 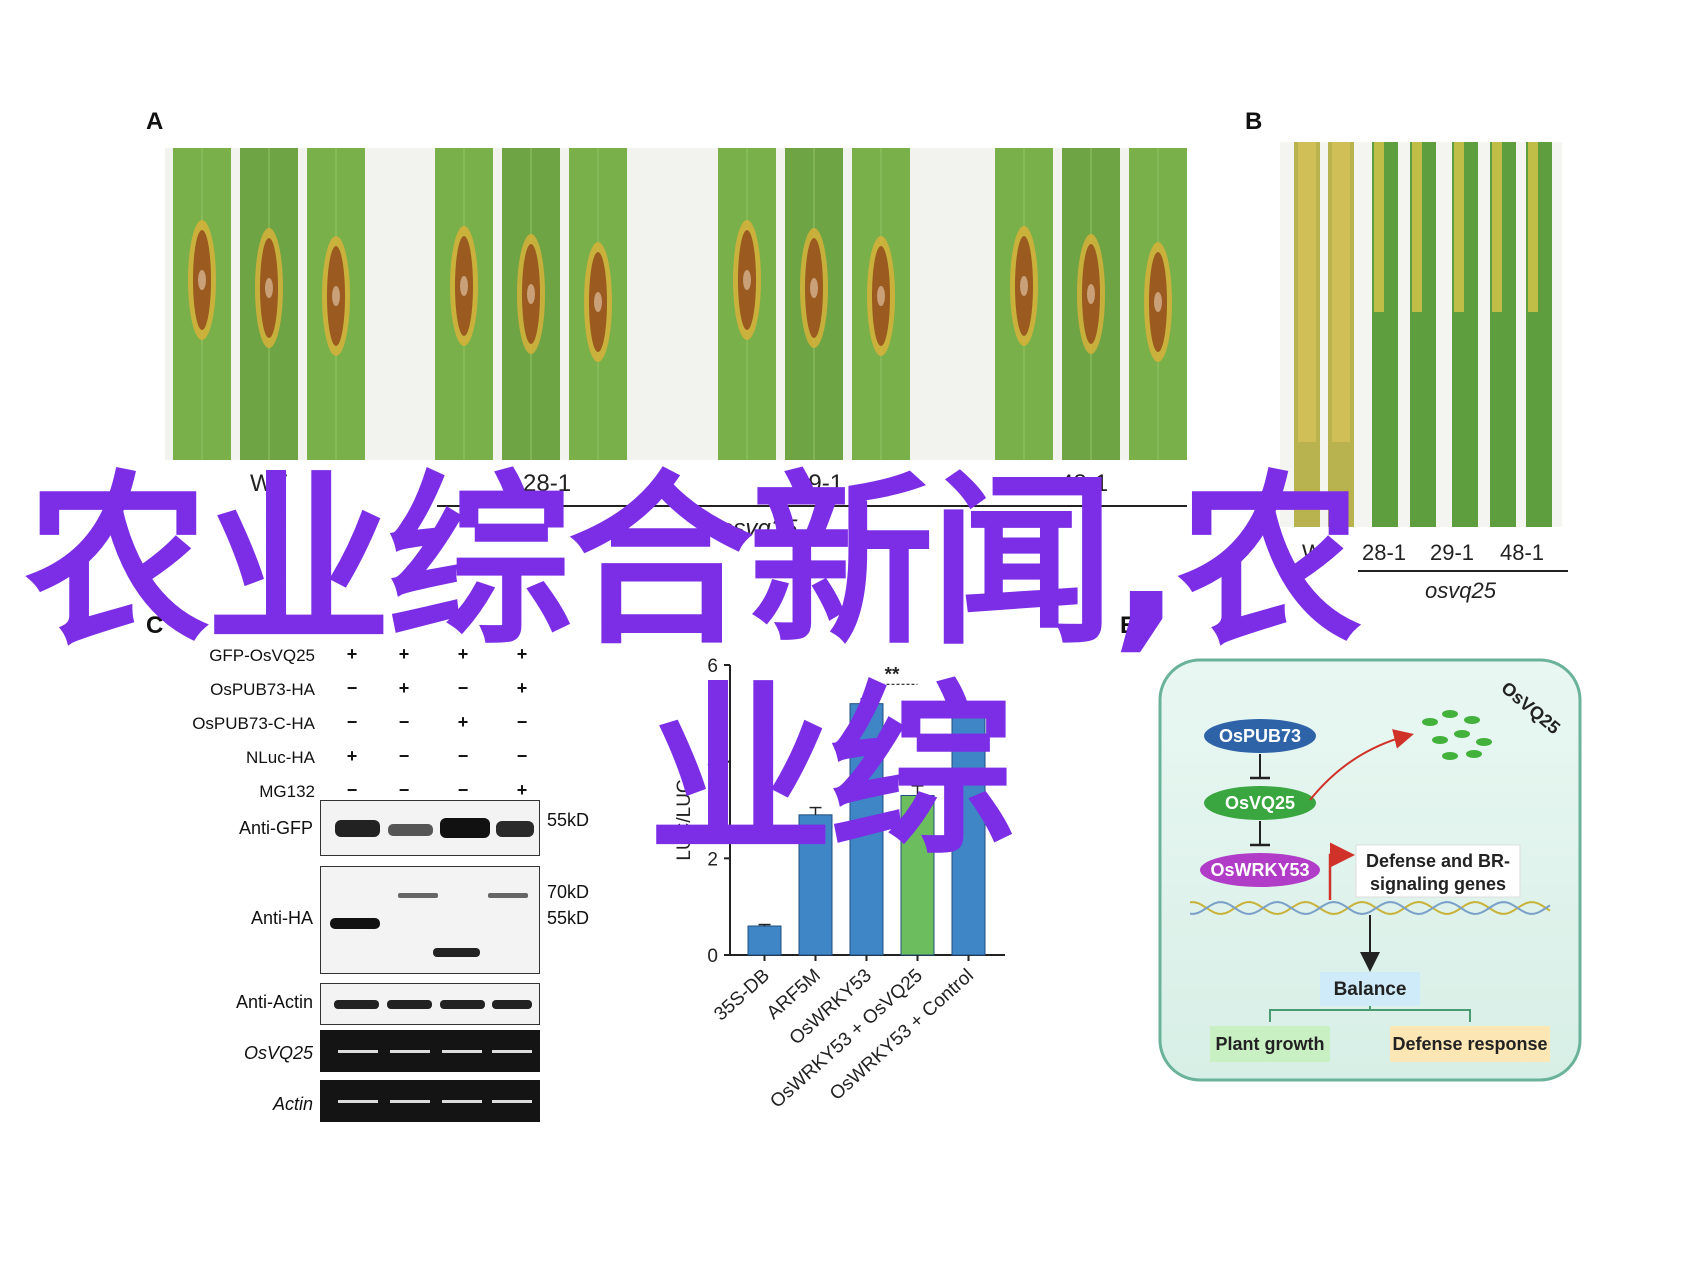 What do you see at coordinates (819, 483) in the screenshot?
I see `panel-a-sample-29-1: 29-1` at bounding box center [819, 483].